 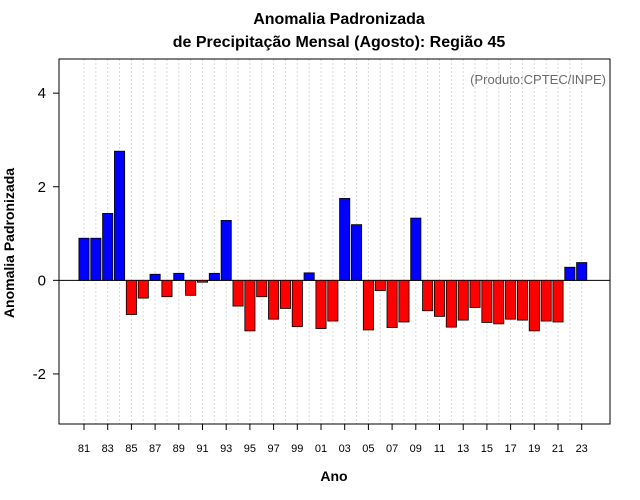 What do you see at coordinates (84, 449) in the screenshot?
I see `x-tick-label: 81` at bounding box center [84, 449].